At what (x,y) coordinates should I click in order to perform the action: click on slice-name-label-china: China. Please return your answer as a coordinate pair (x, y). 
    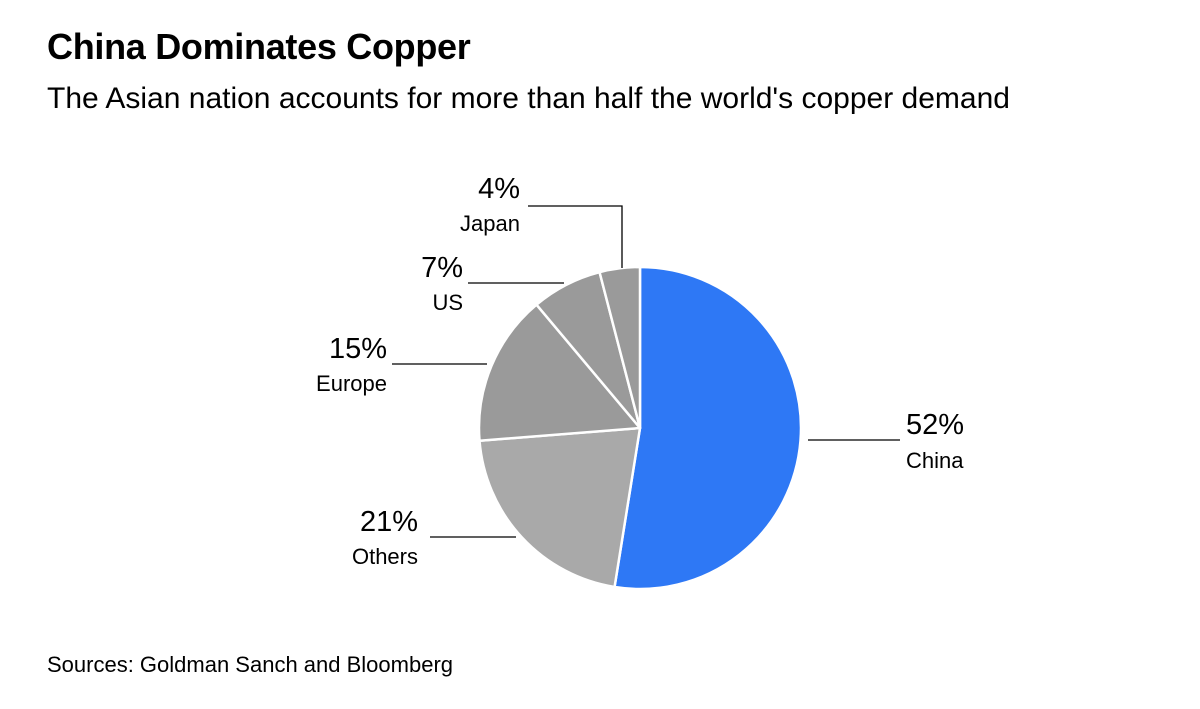
    Looking at the image, I should click on (935, 460).